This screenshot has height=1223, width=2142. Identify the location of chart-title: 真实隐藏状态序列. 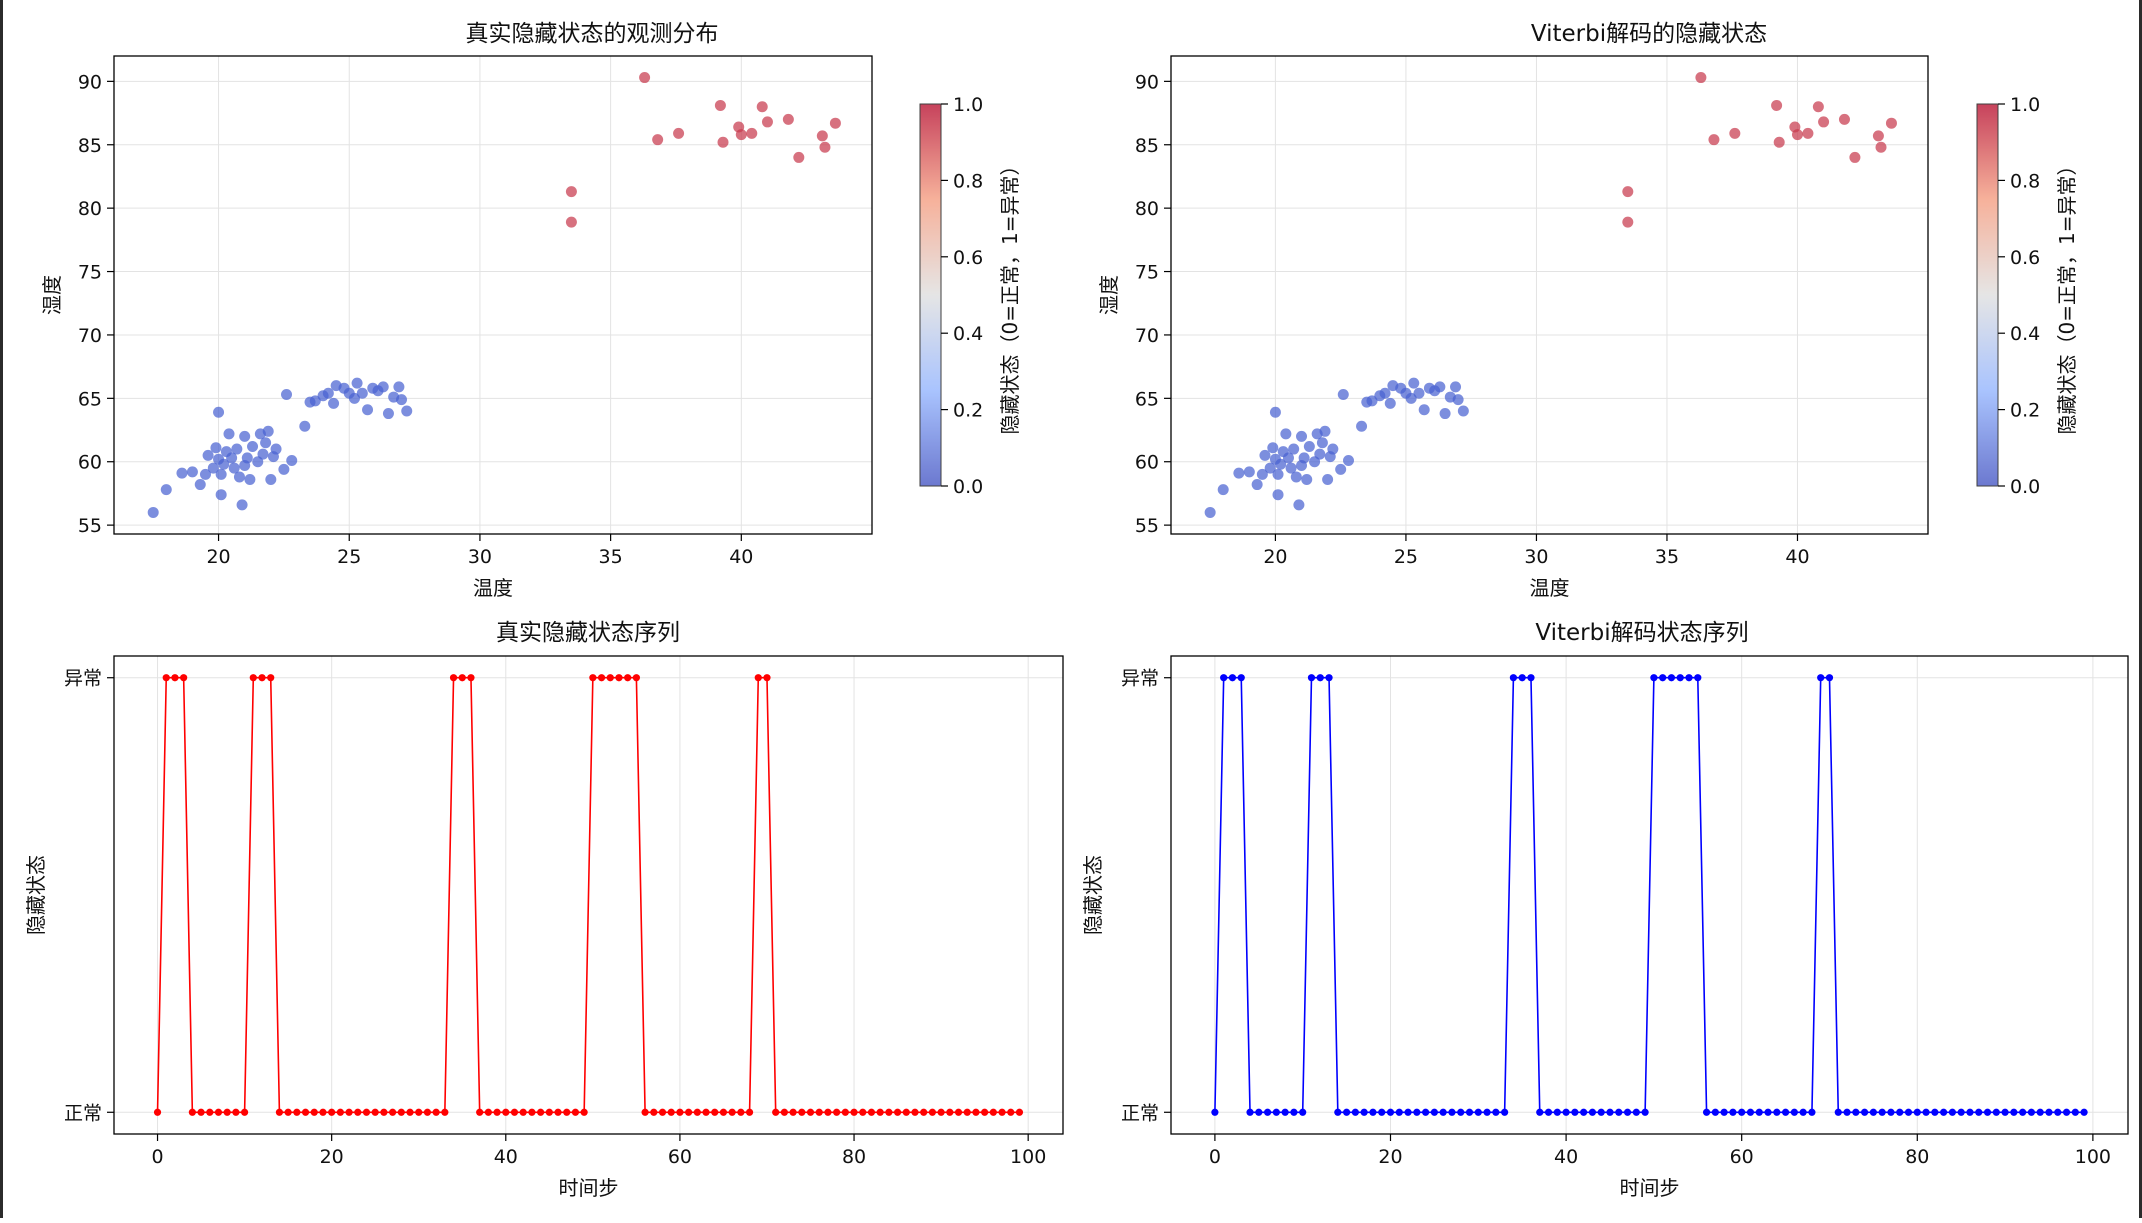
(588, 633).